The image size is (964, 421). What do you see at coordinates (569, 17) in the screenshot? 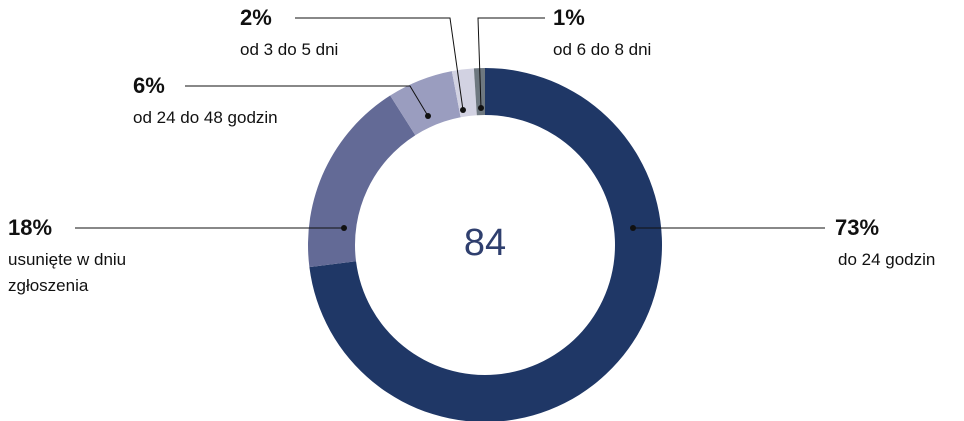
I see `value-label: 1%` at bounding box center [569, 17].